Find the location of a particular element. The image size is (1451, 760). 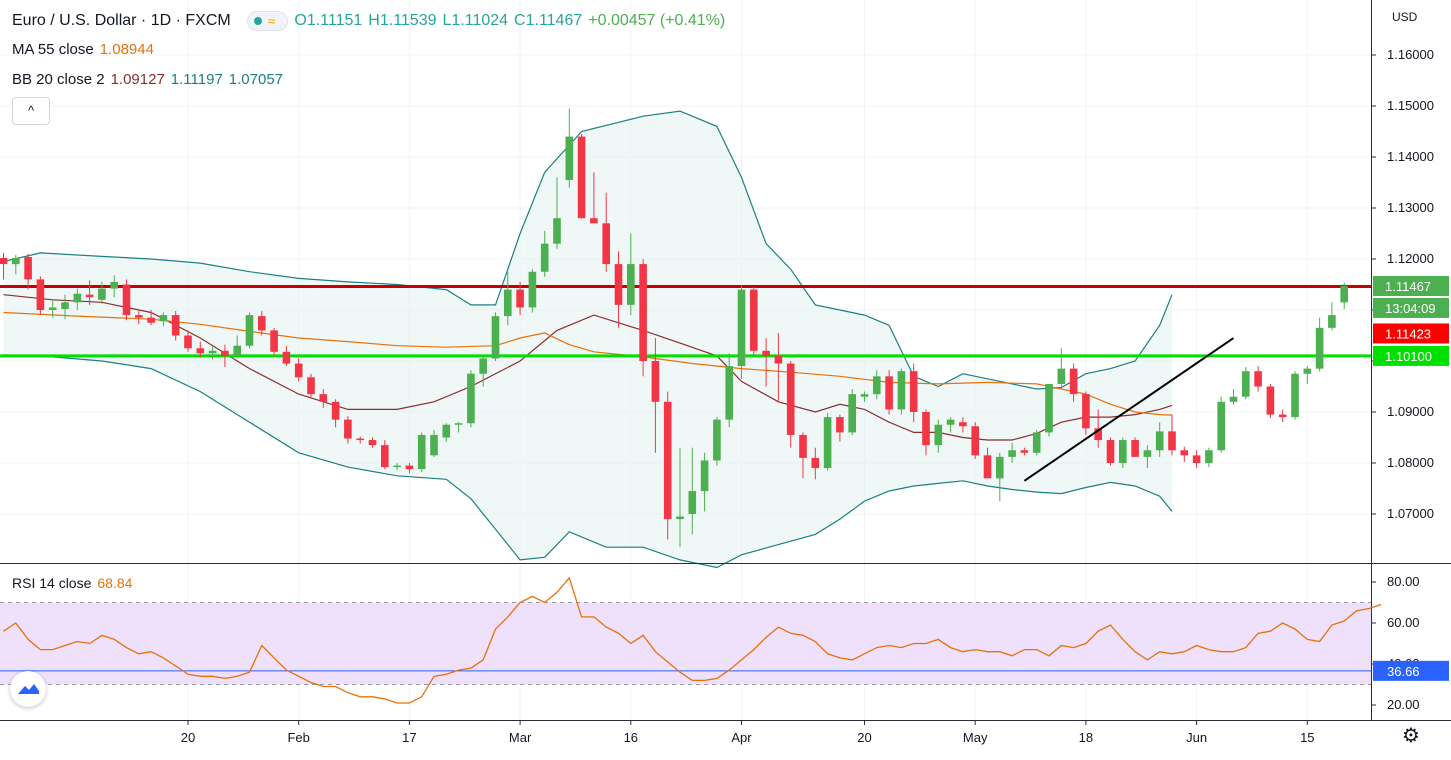

time-tick-label: 16 is located at coordinates (631, 737).